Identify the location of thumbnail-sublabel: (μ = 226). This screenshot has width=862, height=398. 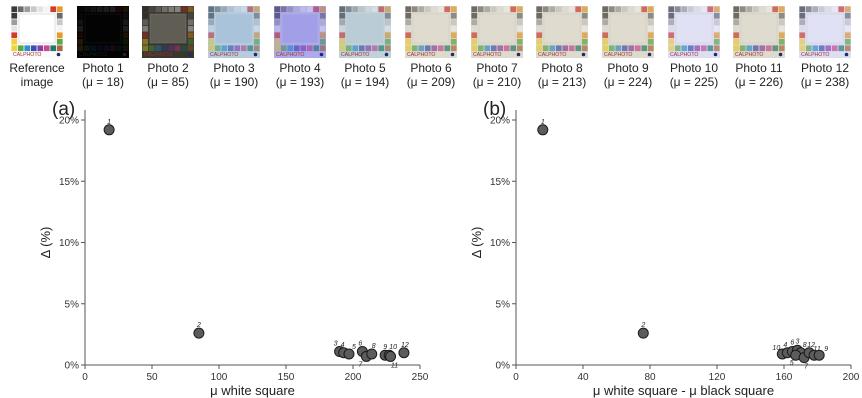
(759, 82).